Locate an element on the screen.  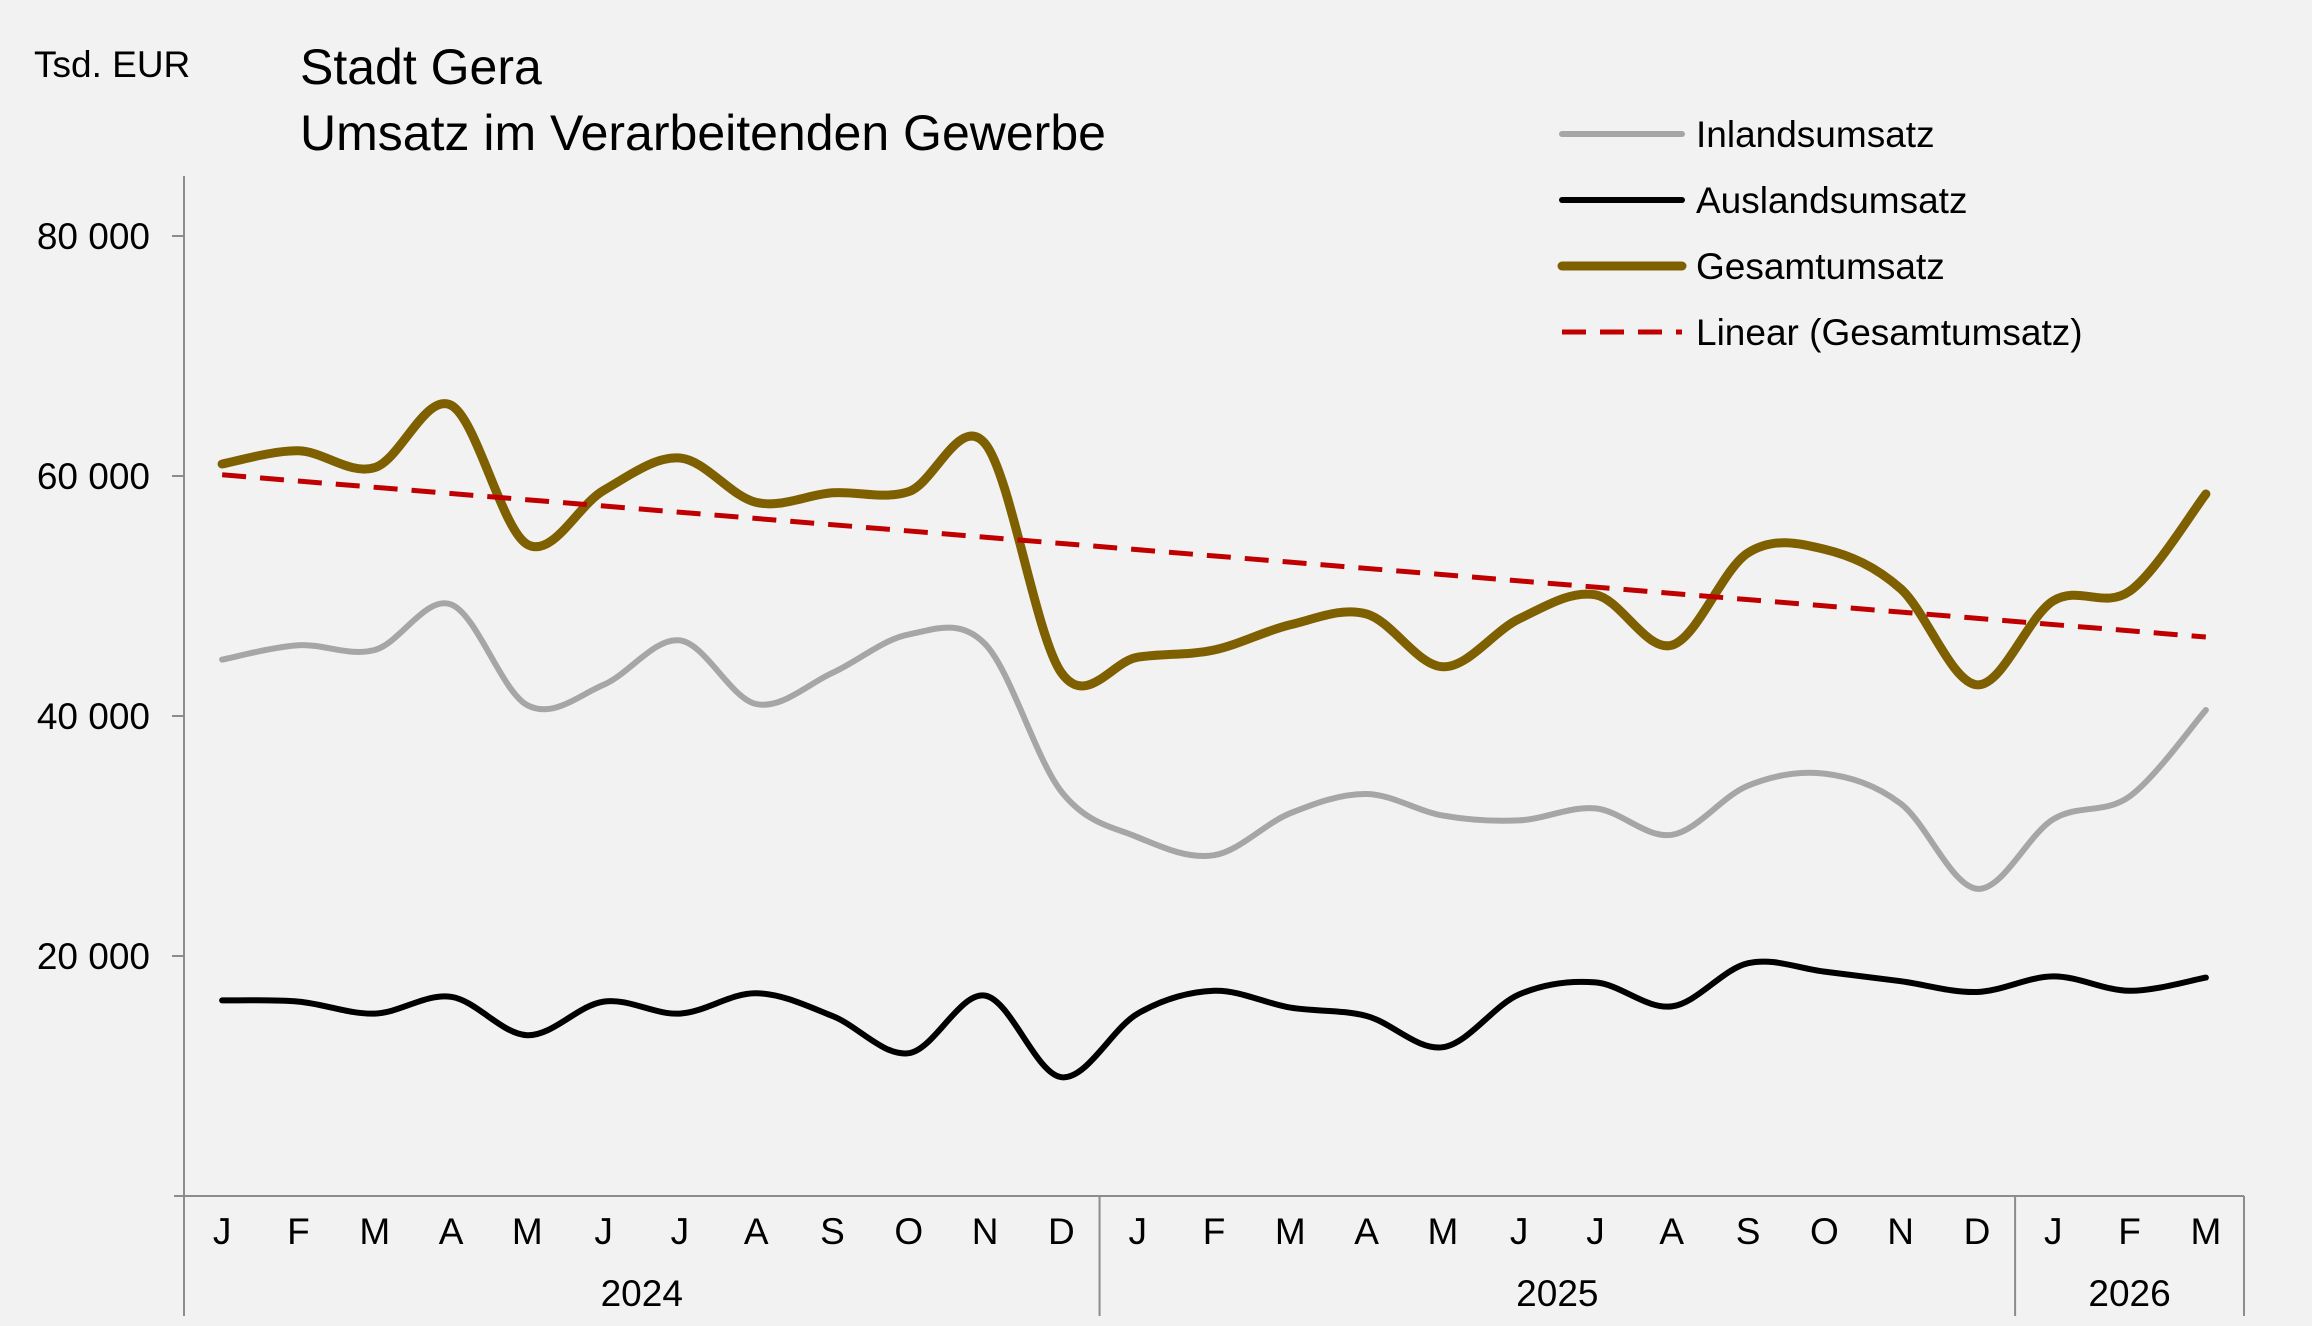
y-tick-label: 80 000 is located at coordinates (93, 236).